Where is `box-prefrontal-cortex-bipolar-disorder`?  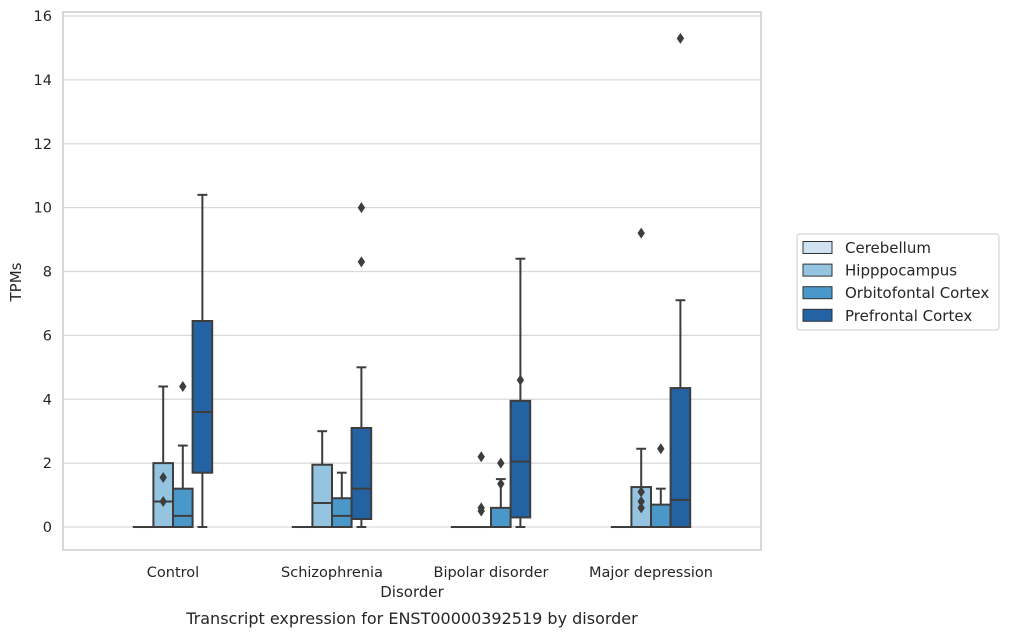
box-prefrontal-cortex-bipolar-disorder is located at coordinates (520, 392).